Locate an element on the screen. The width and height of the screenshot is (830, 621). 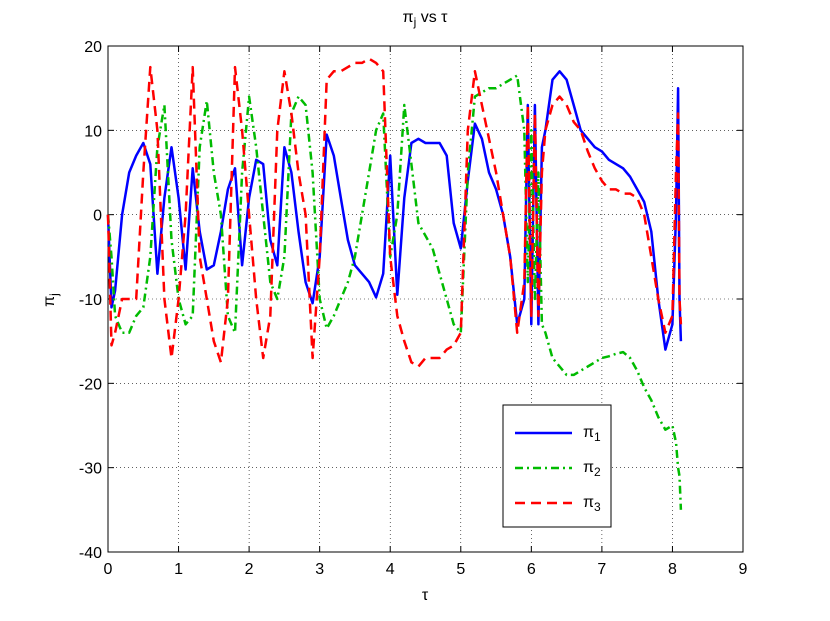
legend-label: π1 is located at coordinates (592, 434).